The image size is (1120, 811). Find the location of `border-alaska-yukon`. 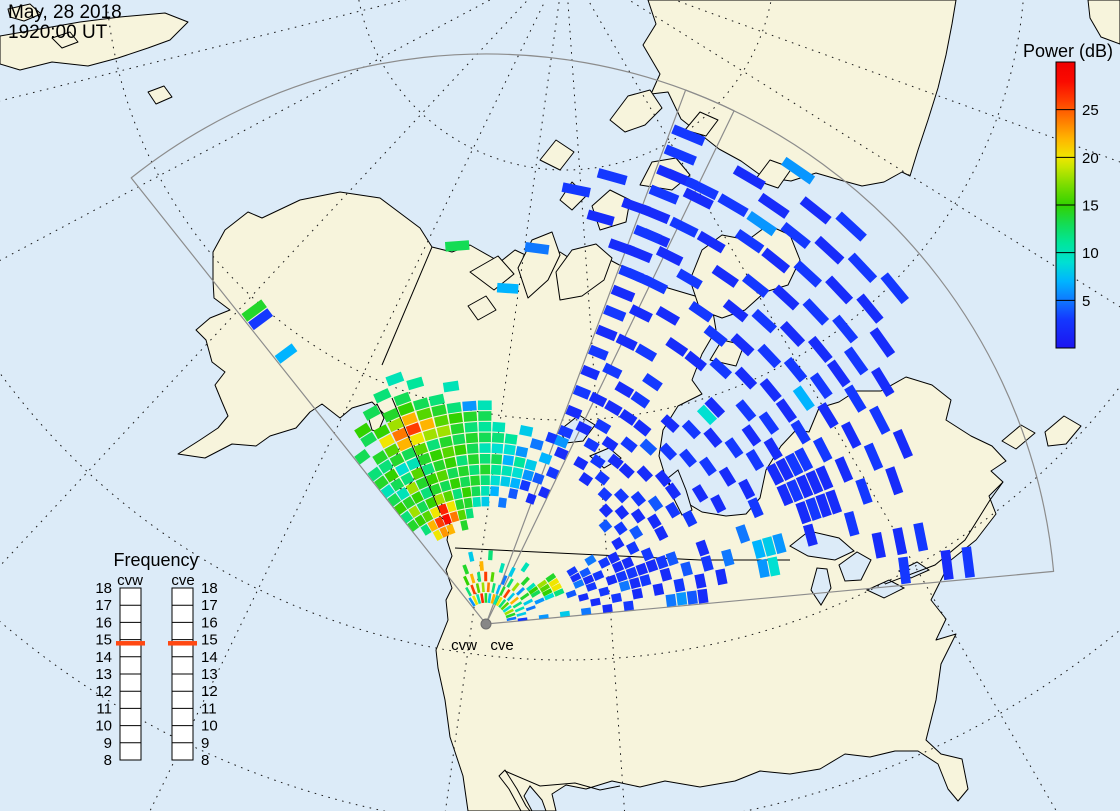

border-alaska-yukon is located at coordinates (407, 306).